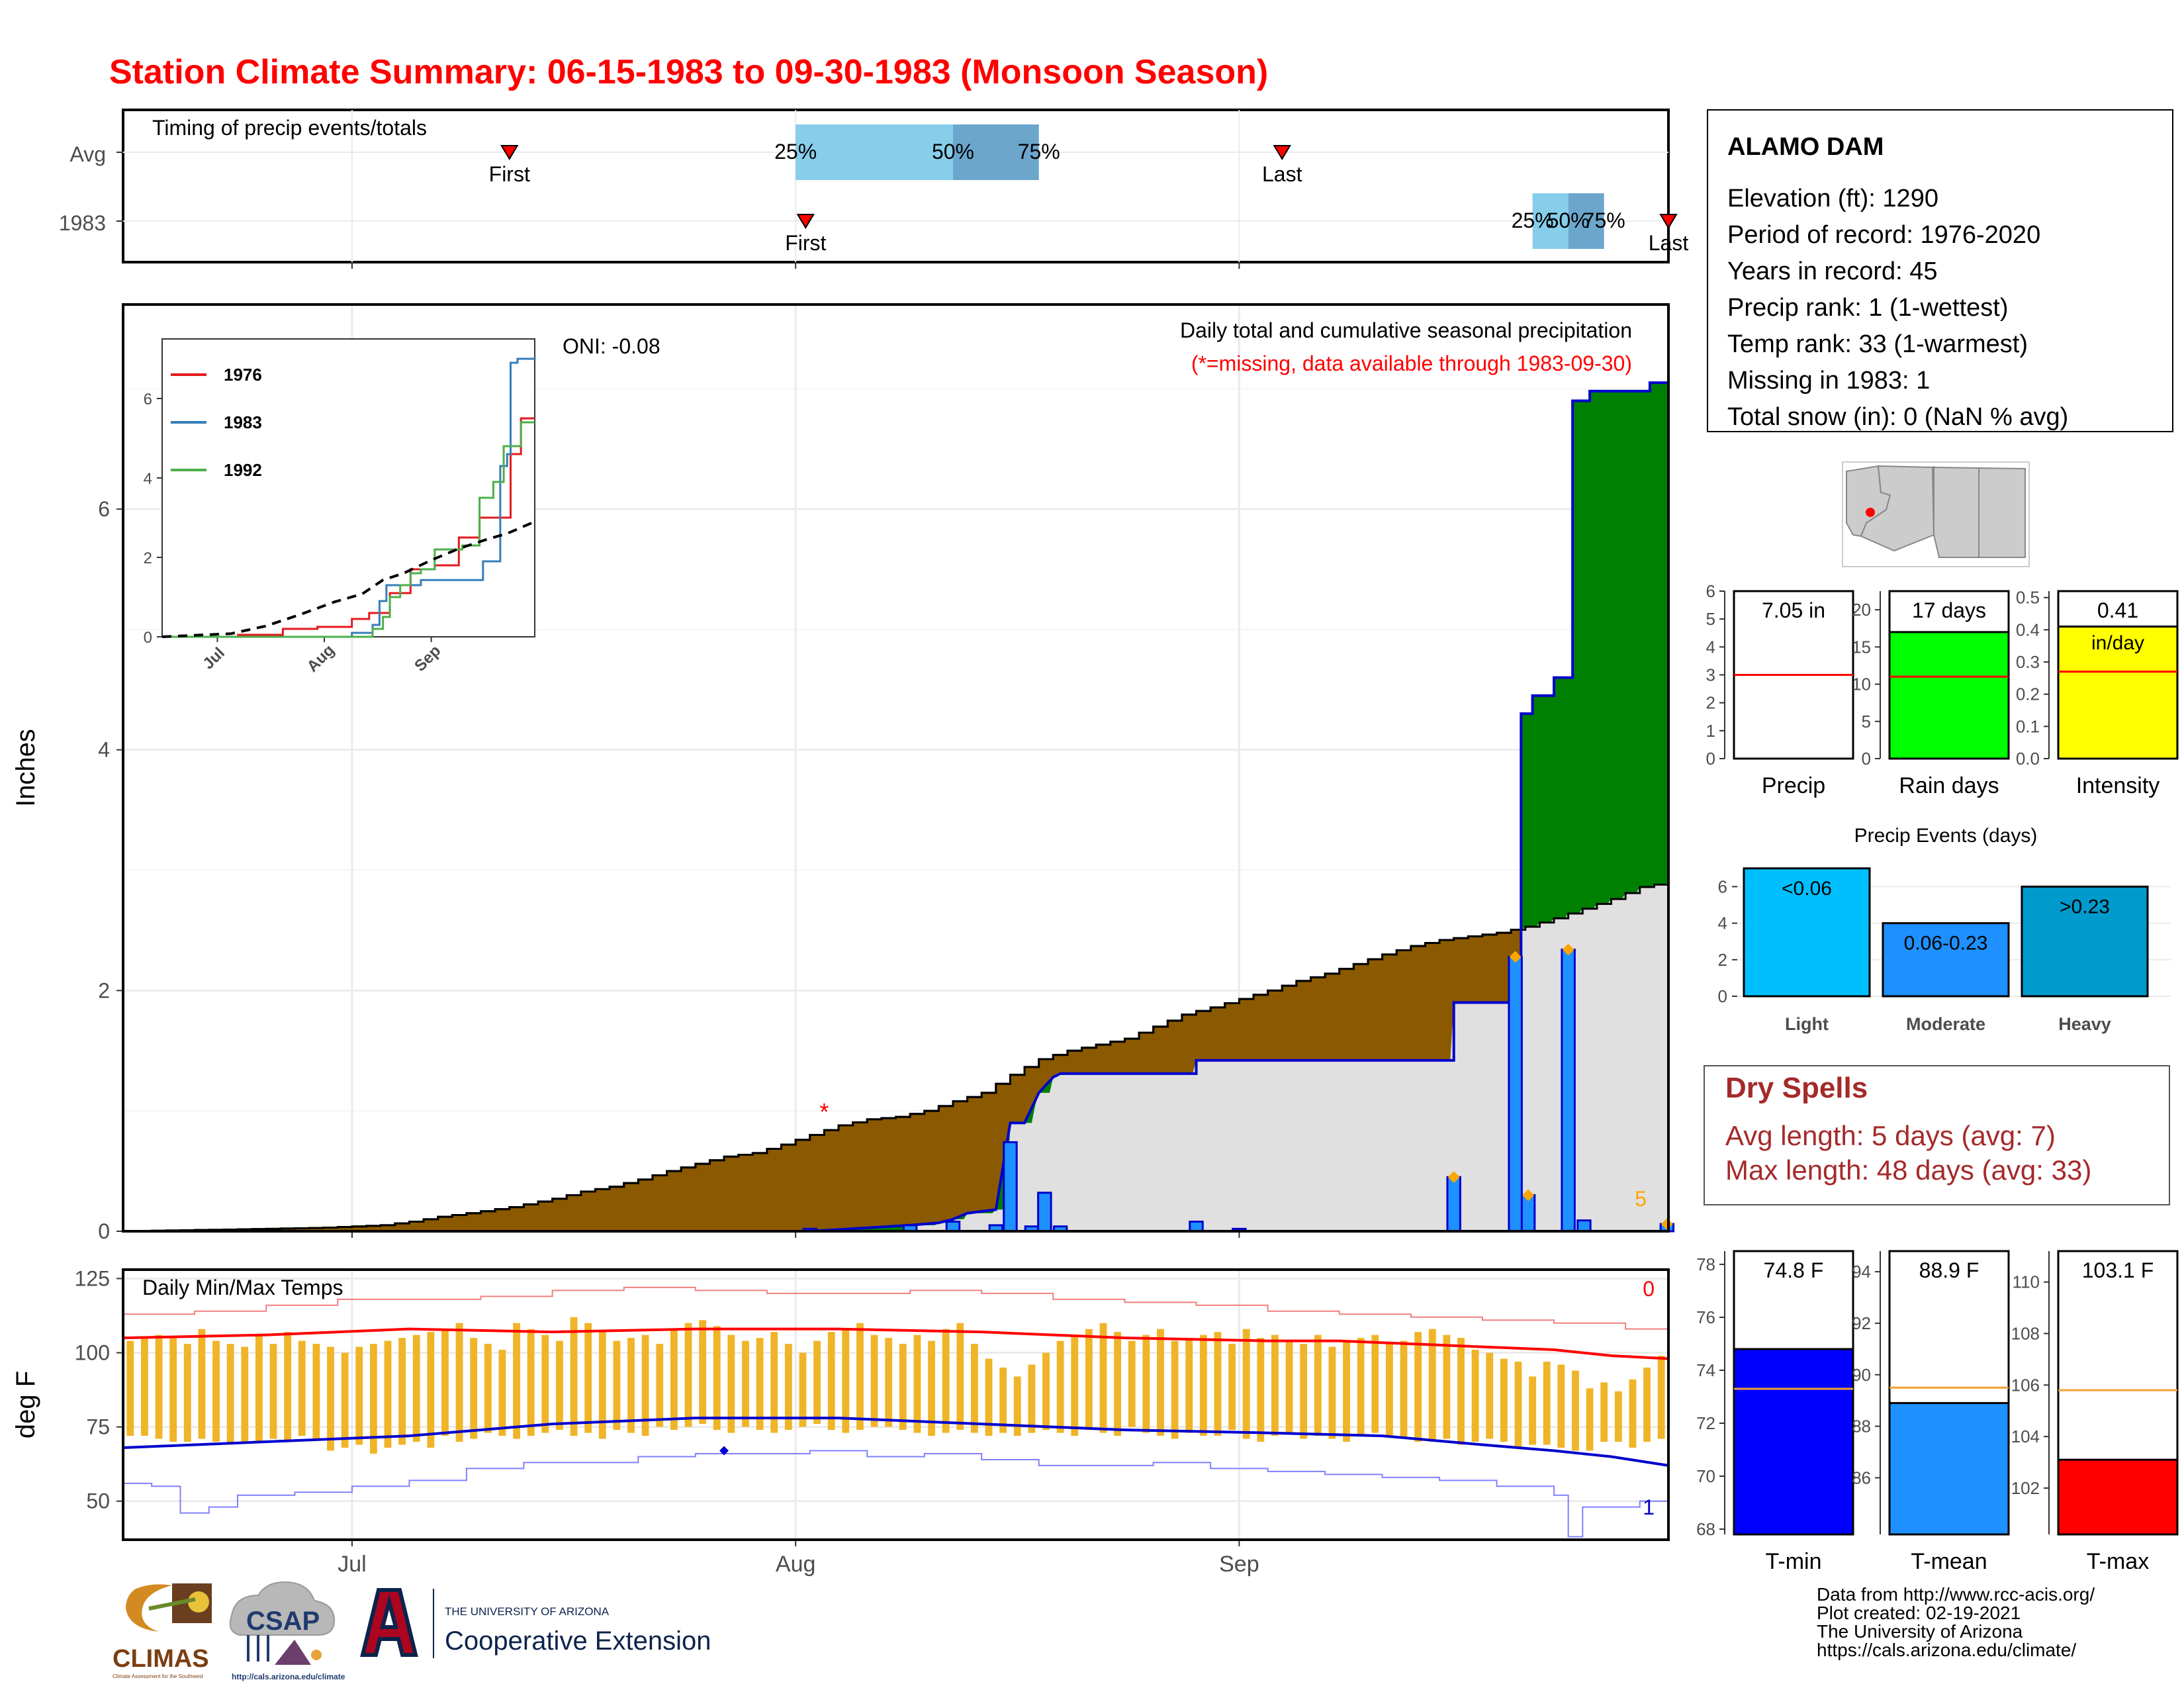  What do you see at coordinates (148, 399) in the screenshot?
I see `inset-y-tick-label: 6` at bounding box center [148, 399].